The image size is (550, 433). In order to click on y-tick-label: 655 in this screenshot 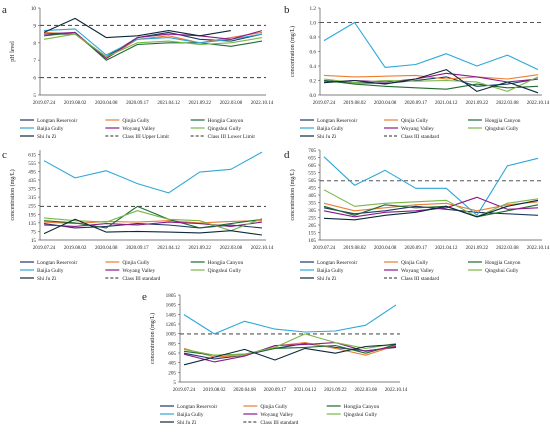, I will do `click(312, 159)`.